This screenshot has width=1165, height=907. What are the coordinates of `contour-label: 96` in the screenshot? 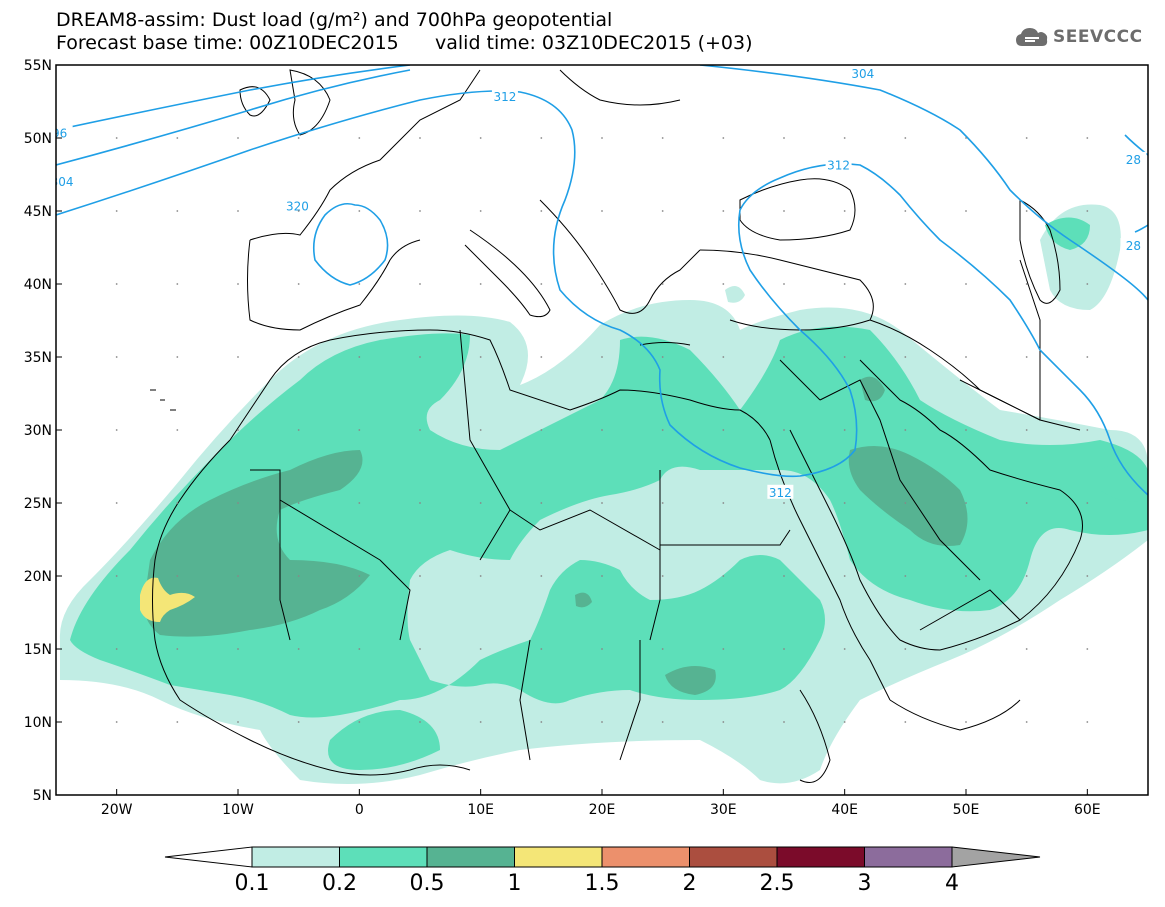 It's located at (59, 134).